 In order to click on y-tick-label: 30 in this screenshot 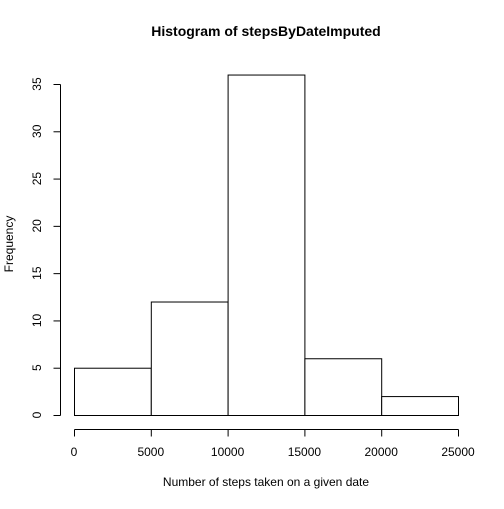, I will do `click(37, 131)`.